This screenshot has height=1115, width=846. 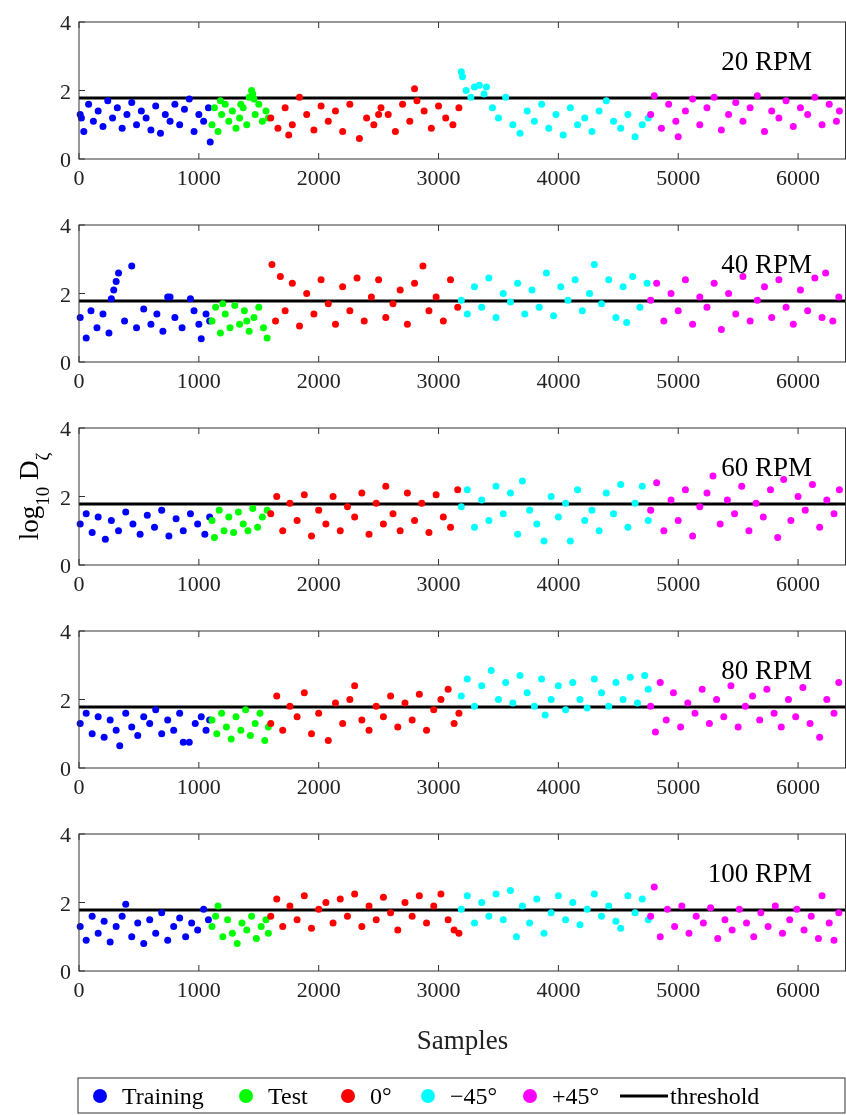 What do you see at coordinates (759, 873) in the screenshot?
I see `annotation: 100 RPM` at bounding box center [759, 873].